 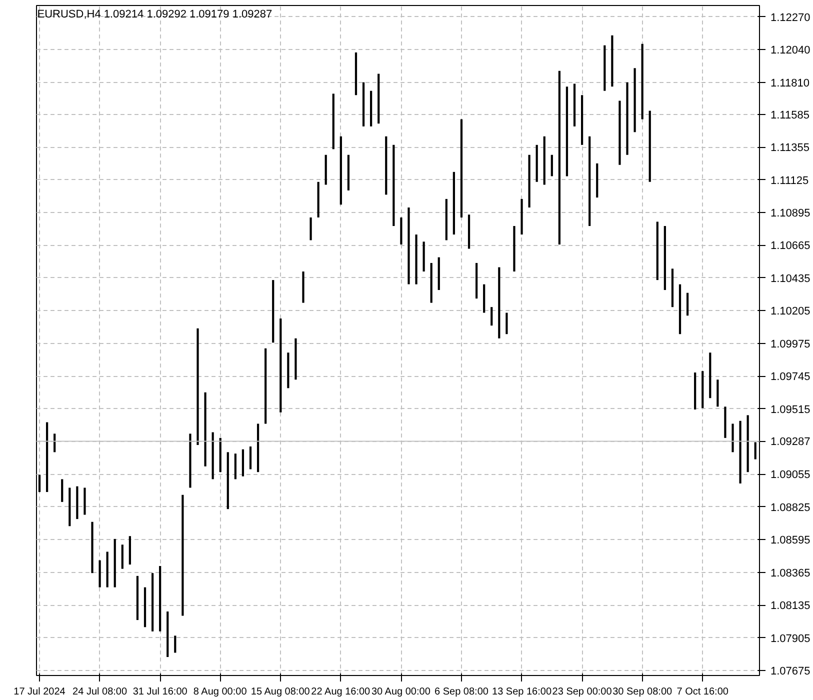 I want to click on y-tick-label: 1.08365, so click(x=790, y=573).